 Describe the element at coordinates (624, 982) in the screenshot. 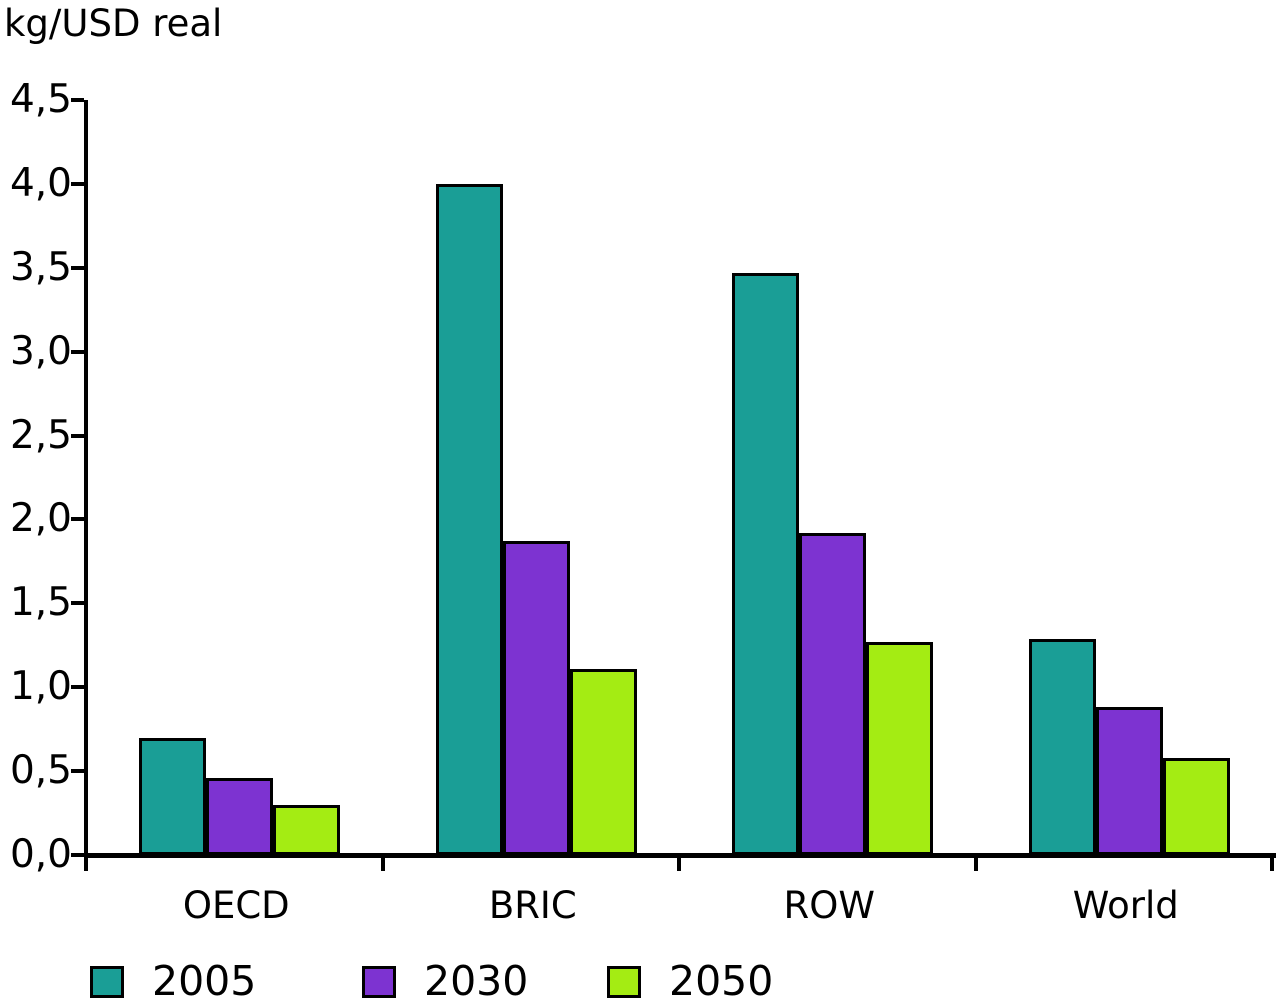

I see `legend-swatch-2050` at that location.